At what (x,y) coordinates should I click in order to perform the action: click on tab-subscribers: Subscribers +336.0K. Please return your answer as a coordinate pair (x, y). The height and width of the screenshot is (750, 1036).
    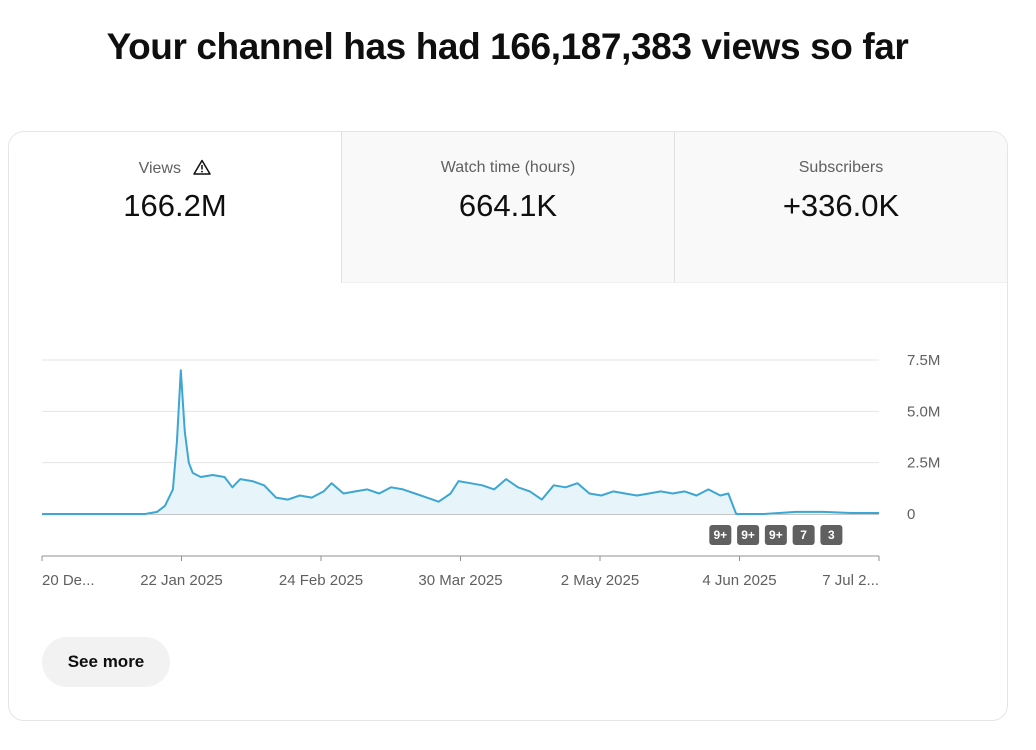
    Looking at the image, I should click on (840, 207).